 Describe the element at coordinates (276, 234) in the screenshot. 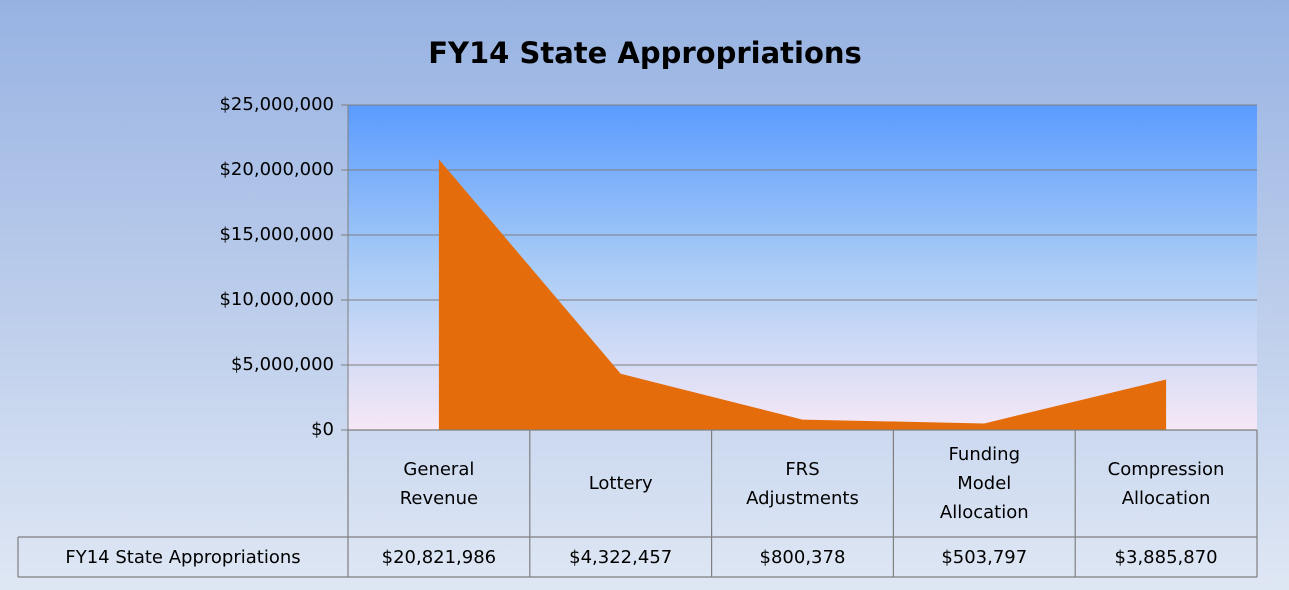

I see `y-tick-label: $15,000,000` at that location.